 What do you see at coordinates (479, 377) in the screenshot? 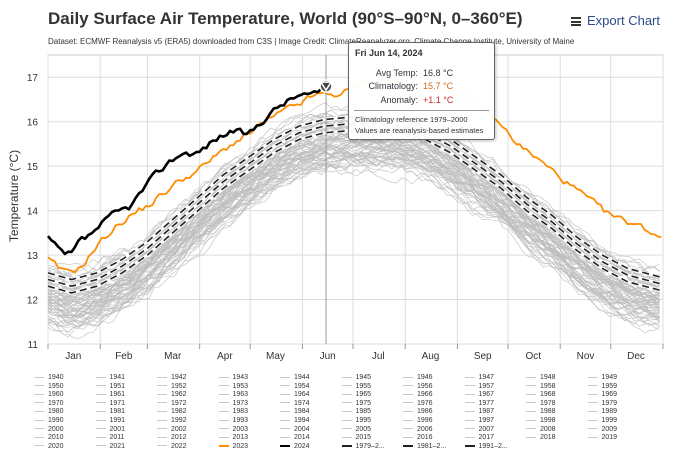
I see `legend-item: 1947` at bounding box center [479, 377].